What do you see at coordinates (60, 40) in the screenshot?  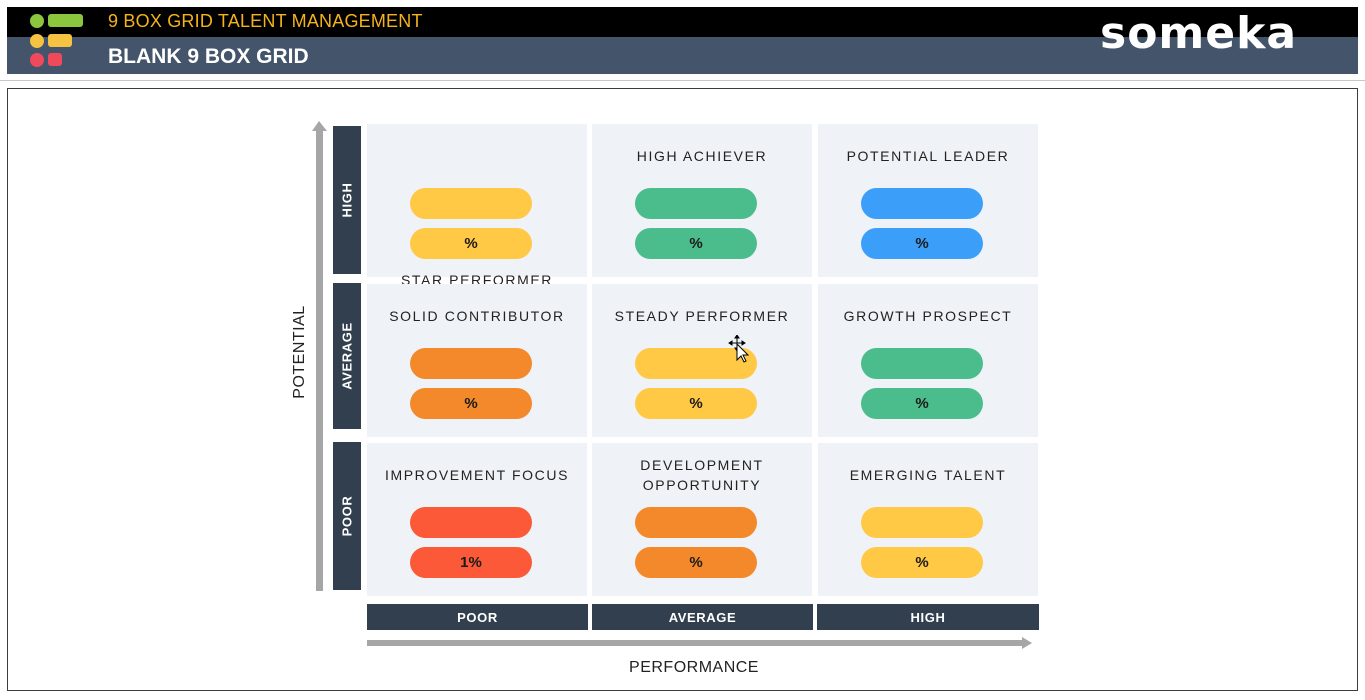 I see `logo-bar-yellow` at bounding box center [60, 40].